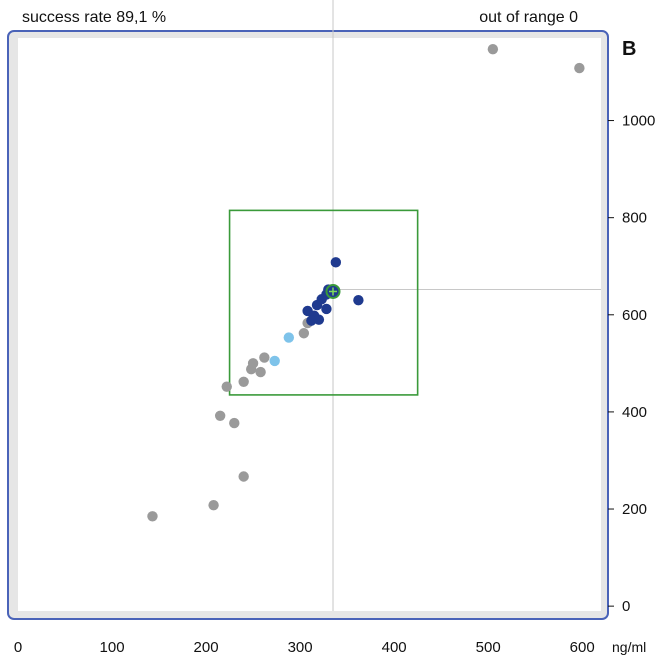 This screenshot has width=657, height=661. I want to click on y-tick-label: 1000, so click(638, 121).